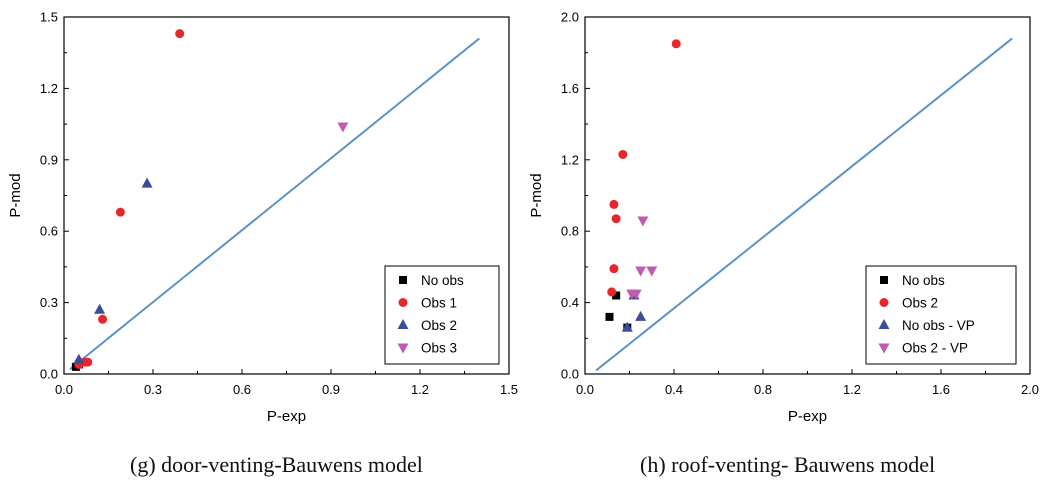 The image size is (1044, 495). Describe the element at coordinates (570, 231) in the screenshot. I see `y-tick-label: 0.8` at that location.